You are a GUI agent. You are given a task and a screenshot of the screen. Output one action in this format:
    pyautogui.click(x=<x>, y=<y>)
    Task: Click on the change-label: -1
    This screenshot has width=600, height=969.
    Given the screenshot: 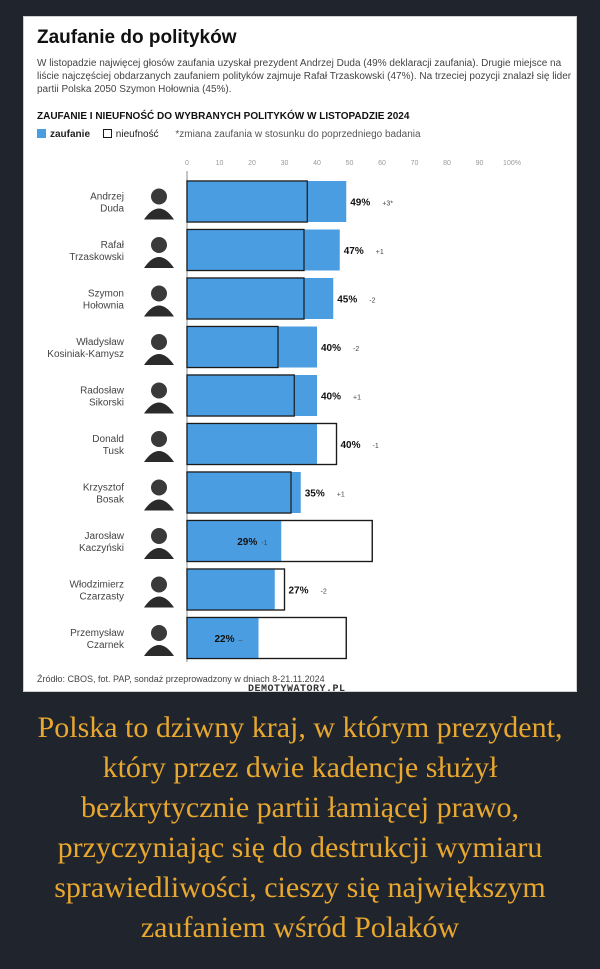 What is the action you would take?
    pyautogui.click(x=376, y=446)
    